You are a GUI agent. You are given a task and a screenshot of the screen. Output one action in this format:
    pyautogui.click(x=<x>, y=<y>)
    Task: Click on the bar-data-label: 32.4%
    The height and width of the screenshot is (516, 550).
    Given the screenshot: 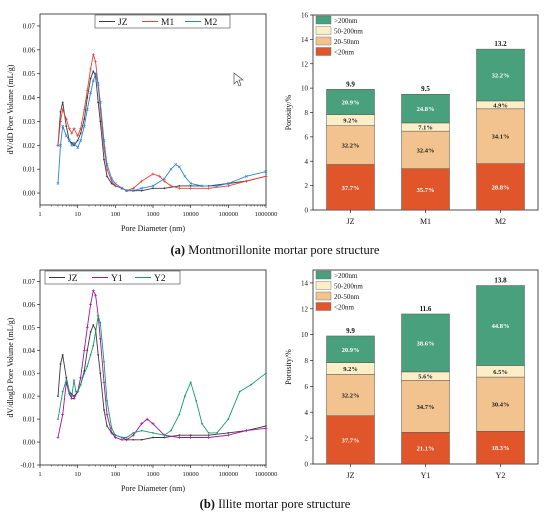 What is the action you would take?
    pyautogui.click(x=426, y=150)
    